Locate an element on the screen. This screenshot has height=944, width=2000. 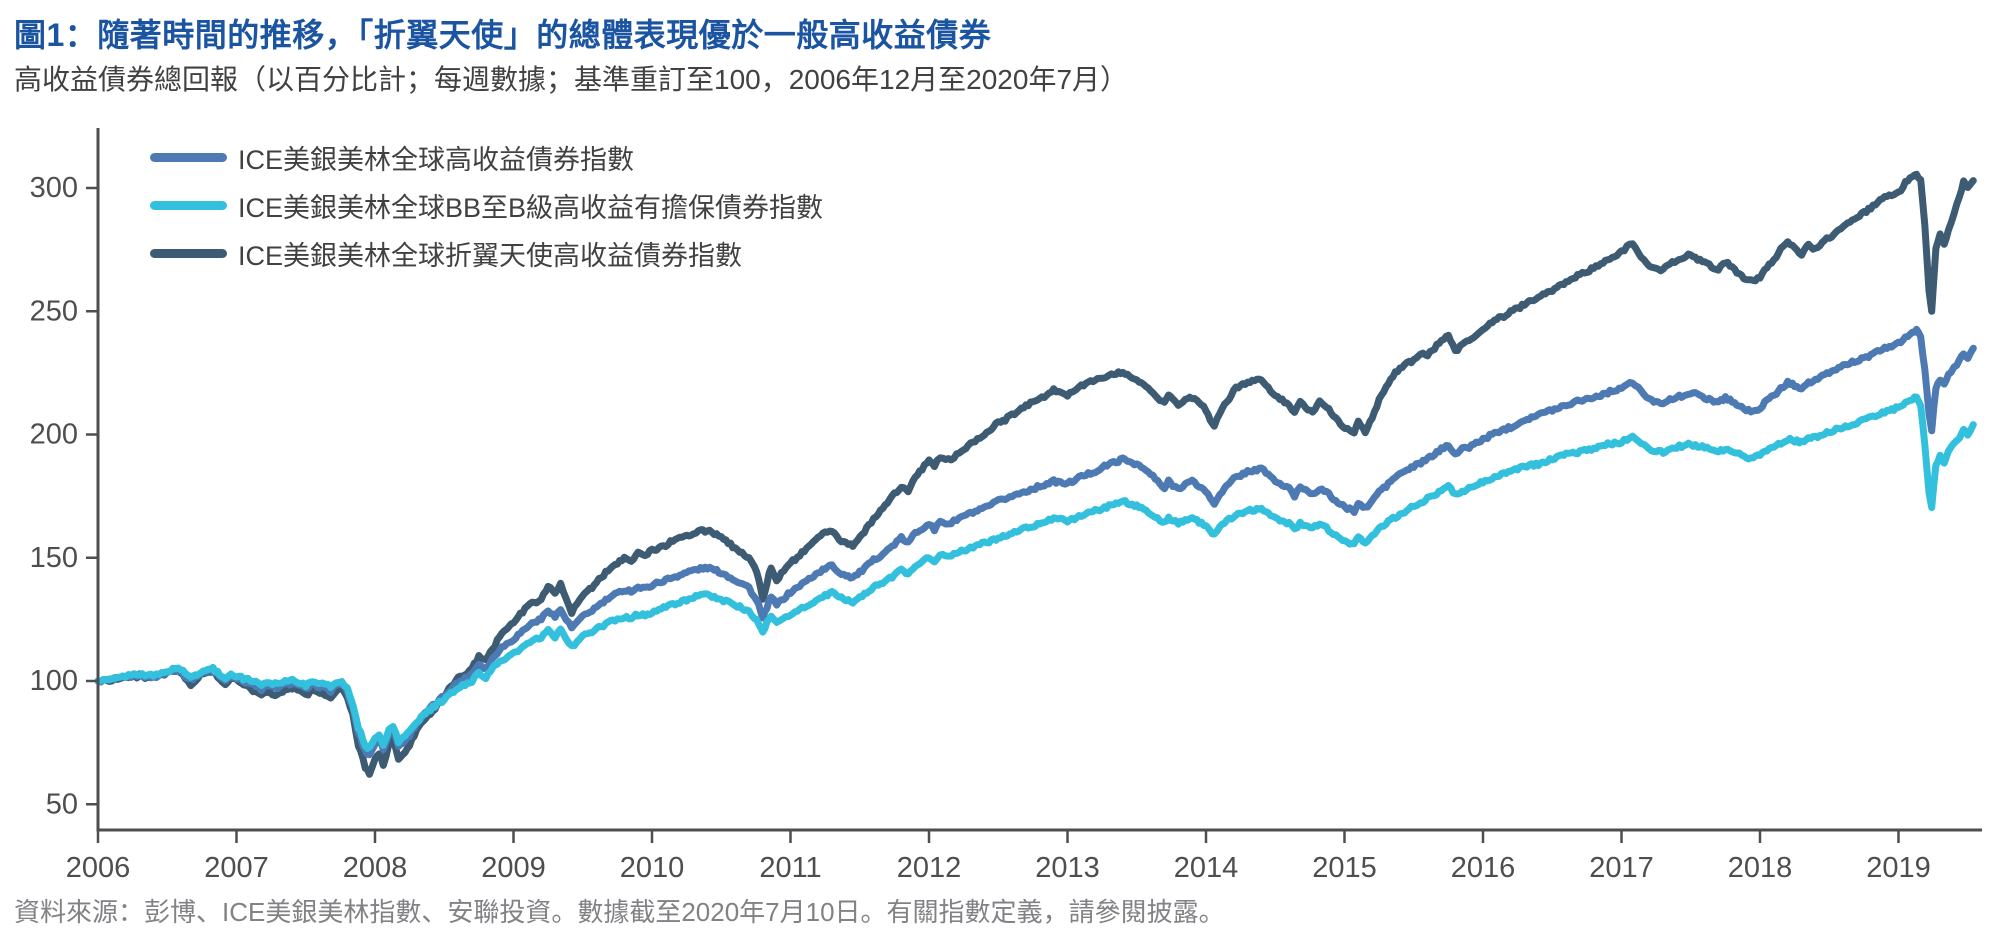
legend-item: ICE美銀美林全球折翼天使高收益債券指數 is located at coordinates (486, 253).